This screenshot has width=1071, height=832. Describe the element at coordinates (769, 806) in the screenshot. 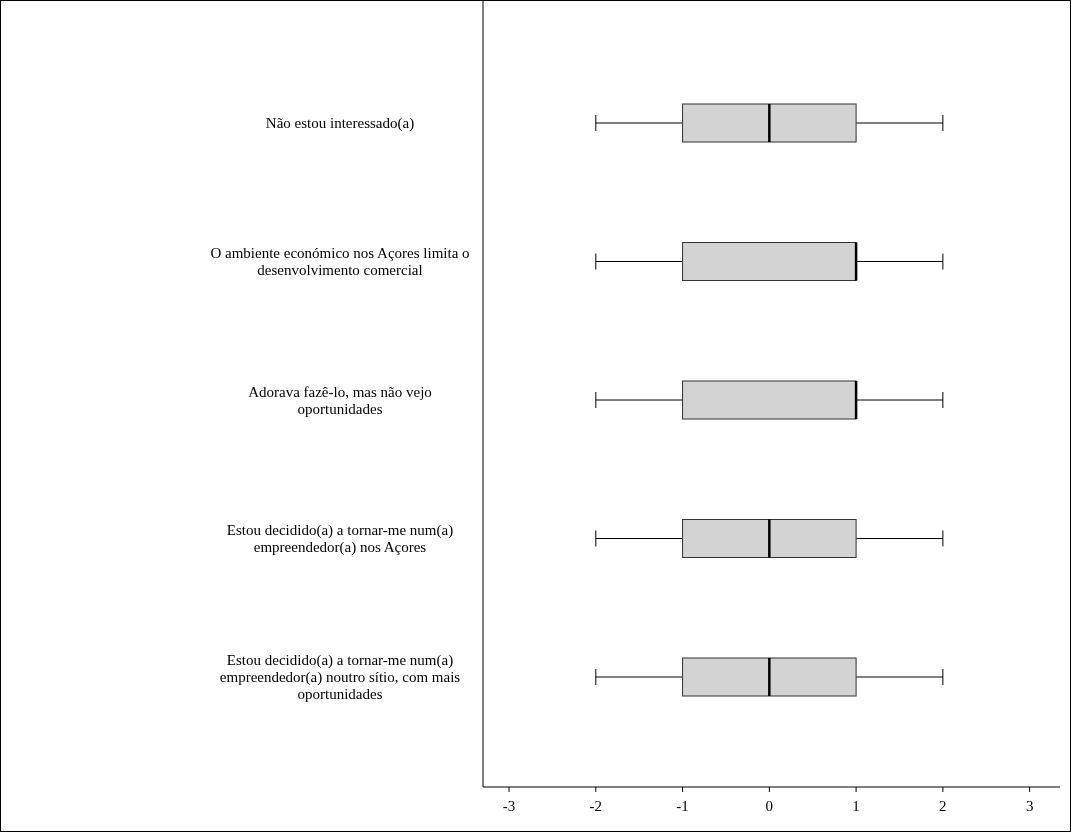

I see `x-tick-label: 0` at that location.